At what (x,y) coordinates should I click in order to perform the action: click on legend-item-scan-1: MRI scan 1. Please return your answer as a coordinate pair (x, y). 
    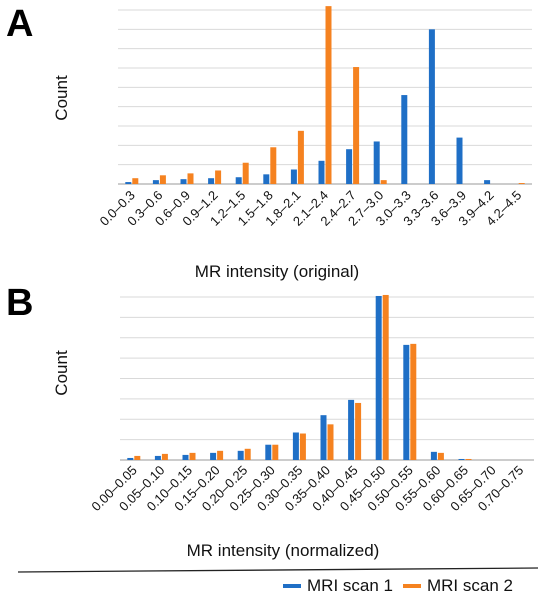
    Looking at the image, I should click on (338, 586).